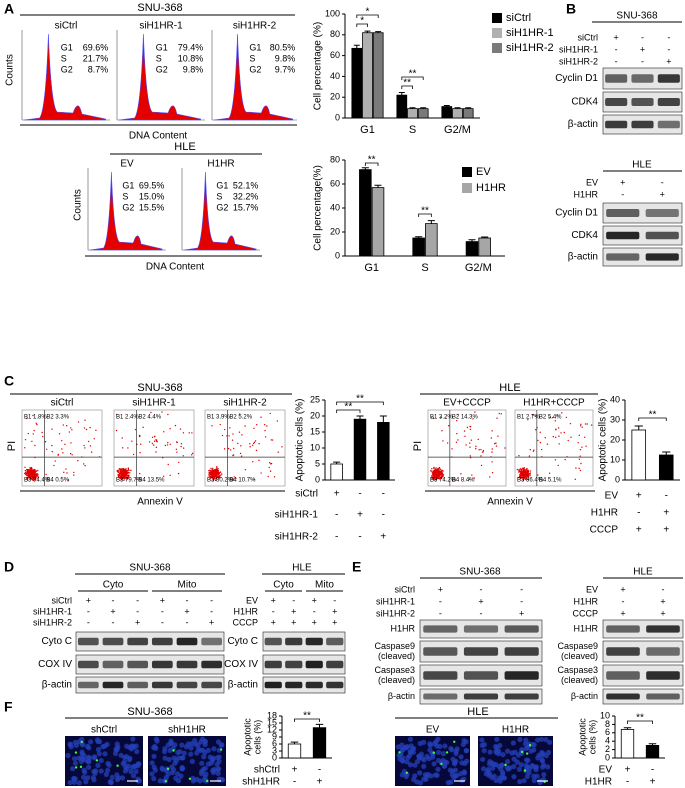 The width and height of the screenshot is (685, 788). Describe the element at coordinates (304, 641) in the screenshot. I see `blot-strip` at that location.